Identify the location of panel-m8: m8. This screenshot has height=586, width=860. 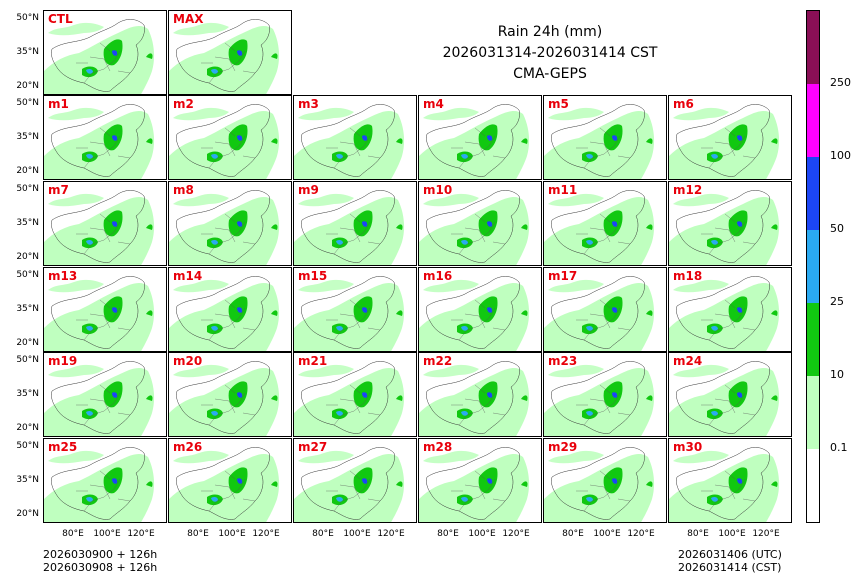
(230, 223).